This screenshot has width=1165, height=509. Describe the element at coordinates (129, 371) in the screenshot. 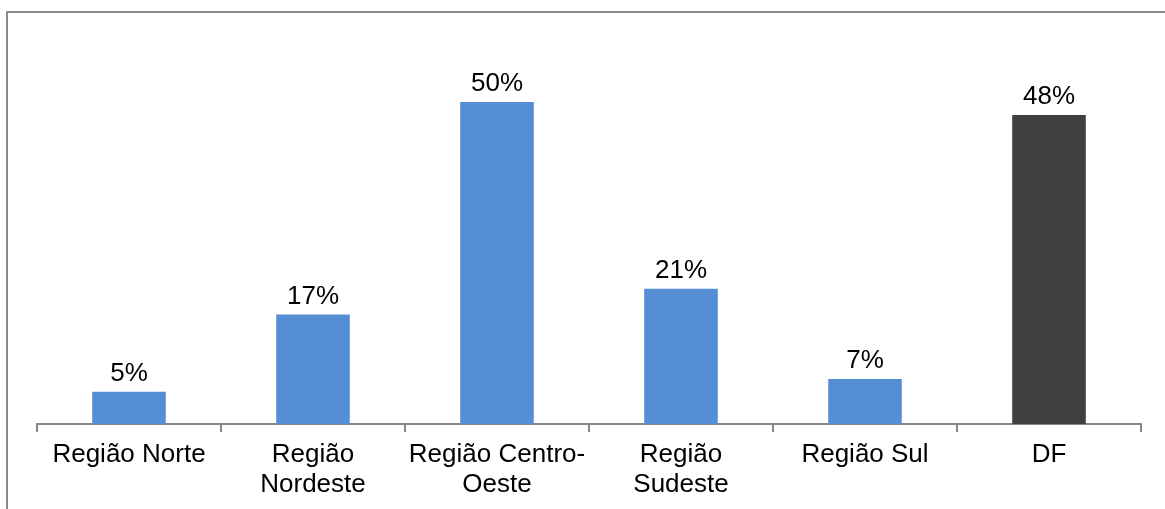

I see `data-label: 5%` at that location.